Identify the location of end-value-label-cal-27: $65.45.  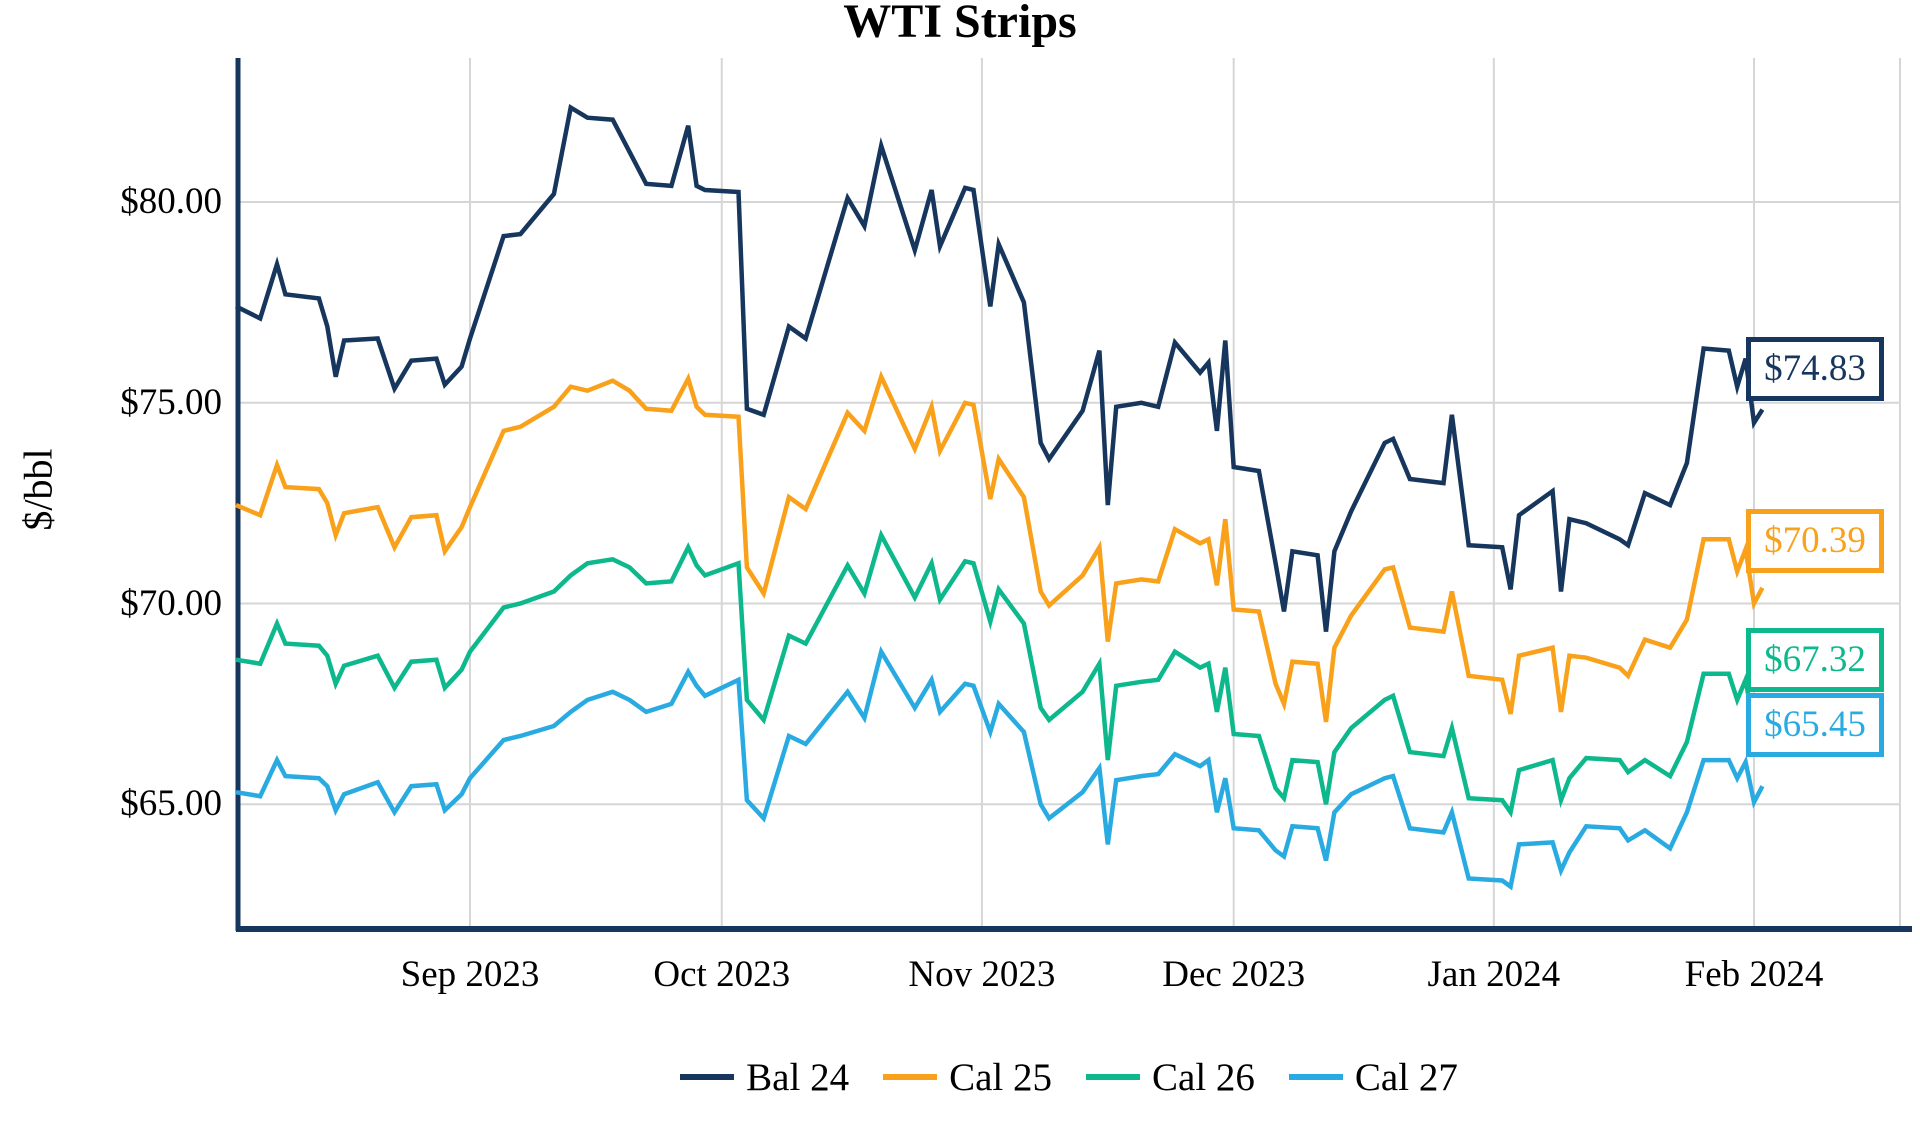
(1815, 725).